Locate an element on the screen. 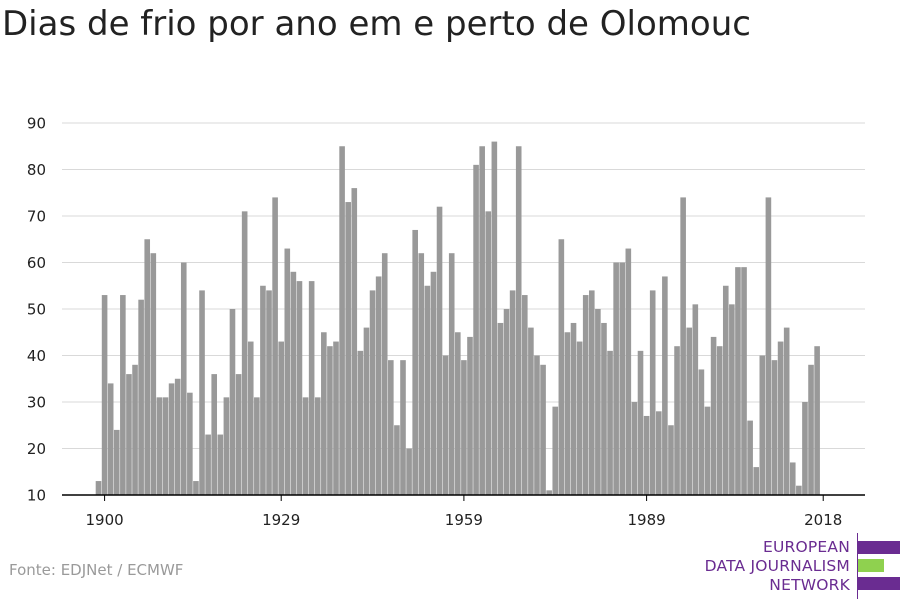 The width and height of the screenshot is (900, 600). bar-1903 is located at coordinates (123, 395).